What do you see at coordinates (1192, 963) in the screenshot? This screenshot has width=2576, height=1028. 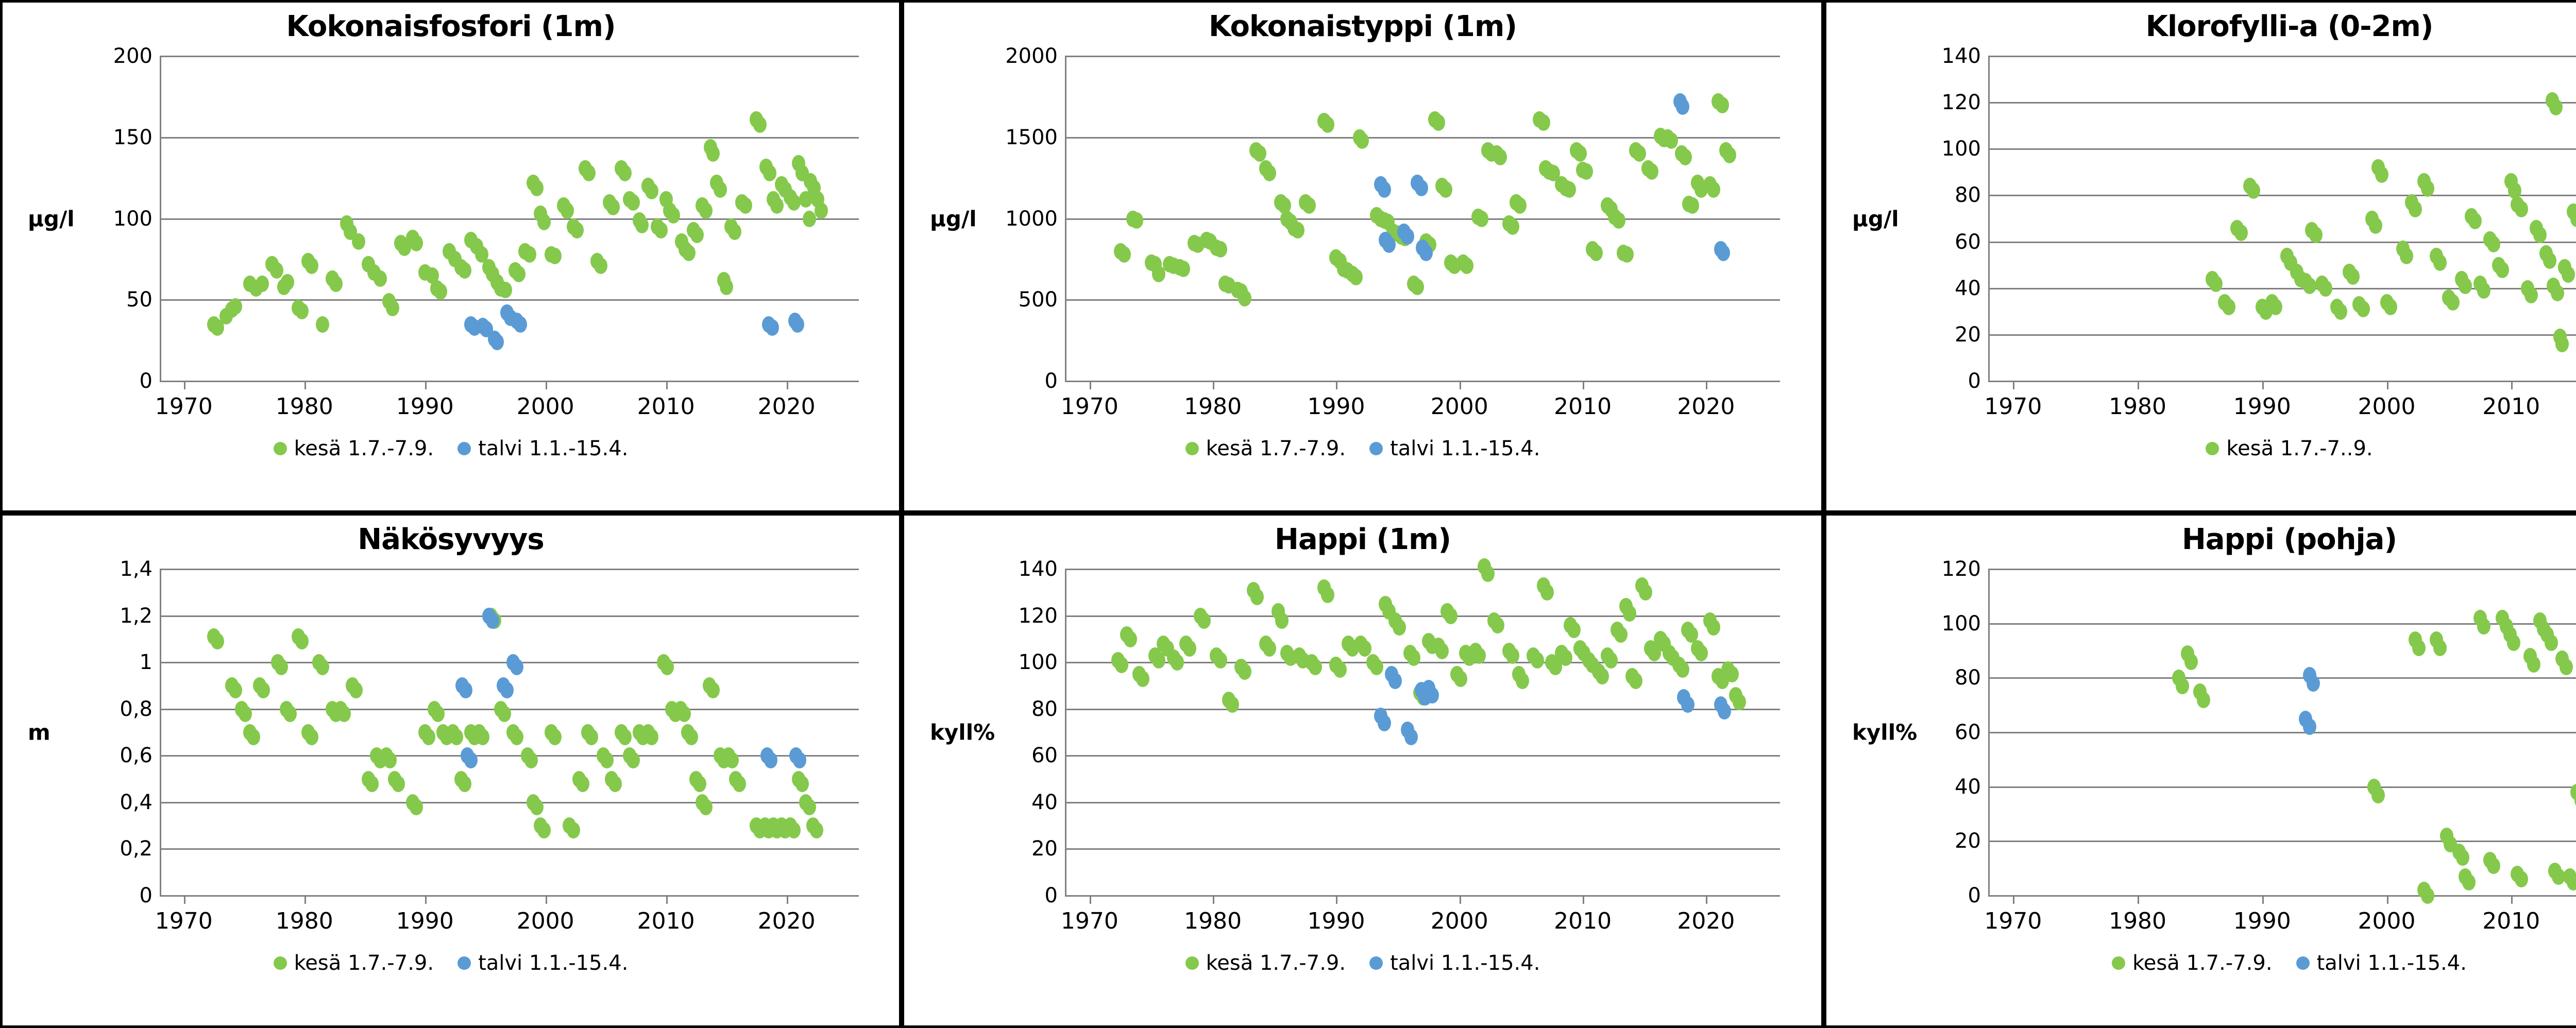 I see `legend-swatch-green-circle-icon` at bounding box center [1192, 963].